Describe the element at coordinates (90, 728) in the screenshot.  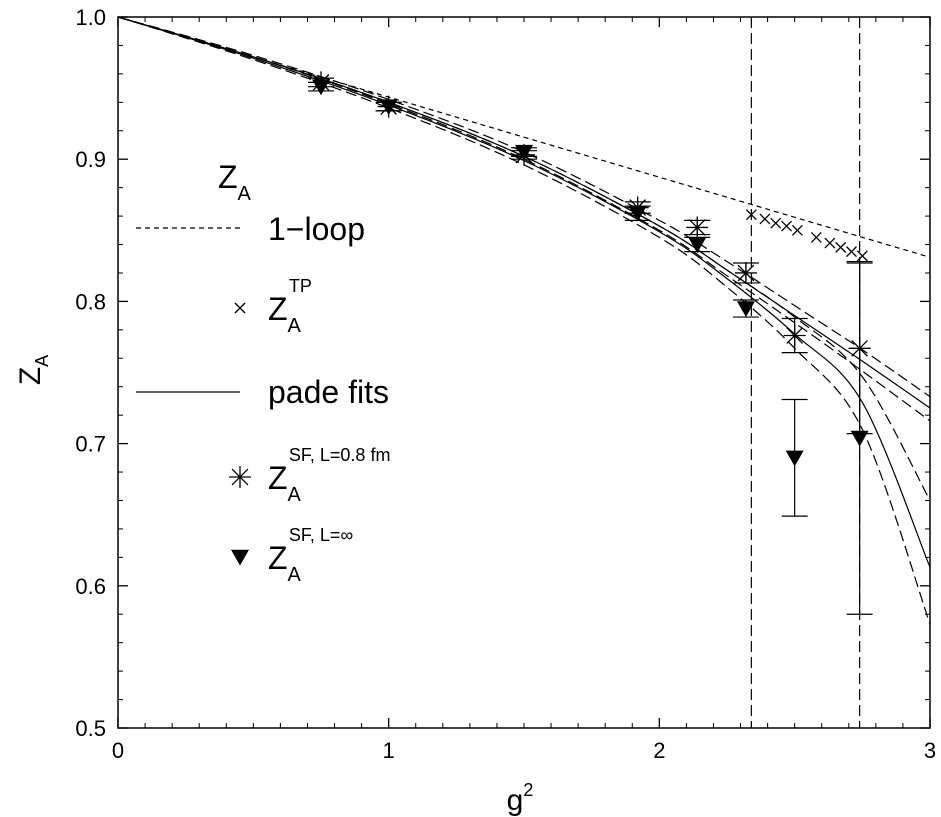
I see `y-tick-label: 0.5` at that location.